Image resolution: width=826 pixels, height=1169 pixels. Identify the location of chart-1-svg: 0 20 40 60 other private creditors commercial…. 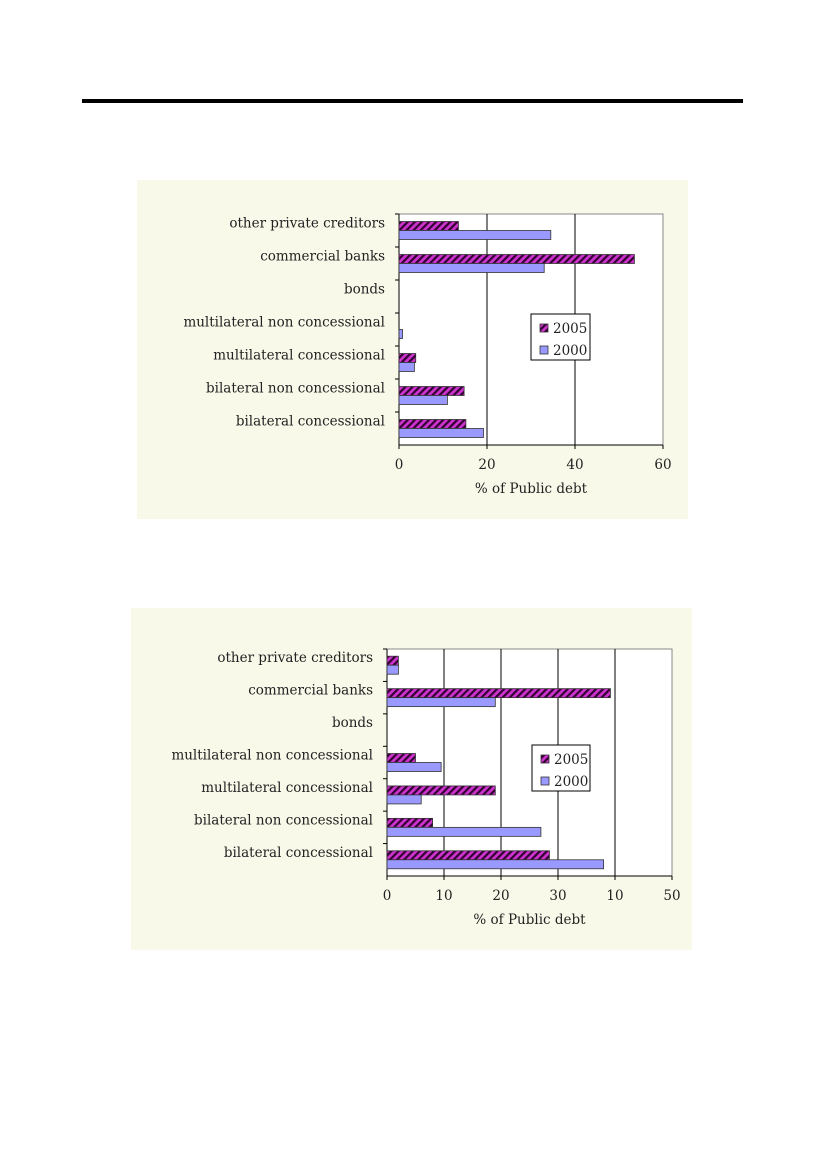
(427, 355).